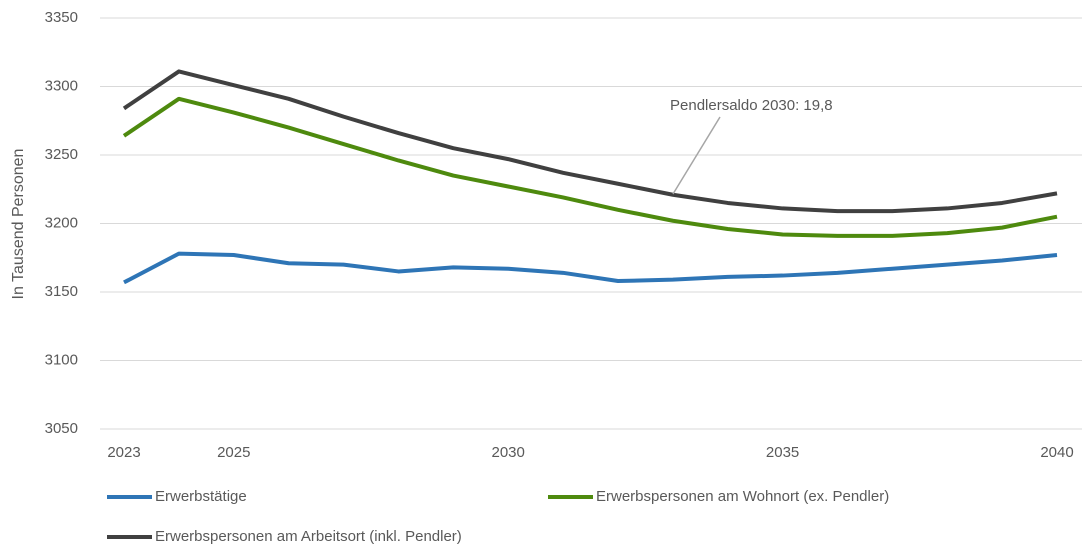 The image size is (1084, 549). What do you see at coordinates (123, 452) in the screenshot?
I see `x-tick-label: 2023` at bounding box center [123, 452].